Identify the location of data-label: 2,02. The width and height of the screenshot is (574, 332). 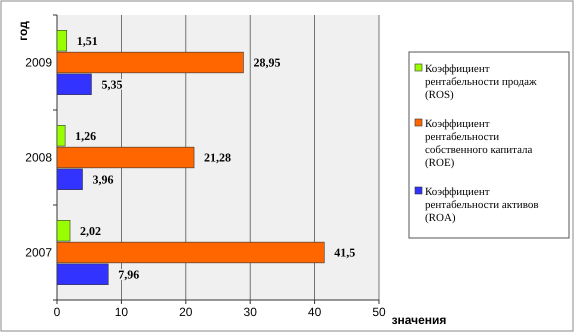
(91, 231).